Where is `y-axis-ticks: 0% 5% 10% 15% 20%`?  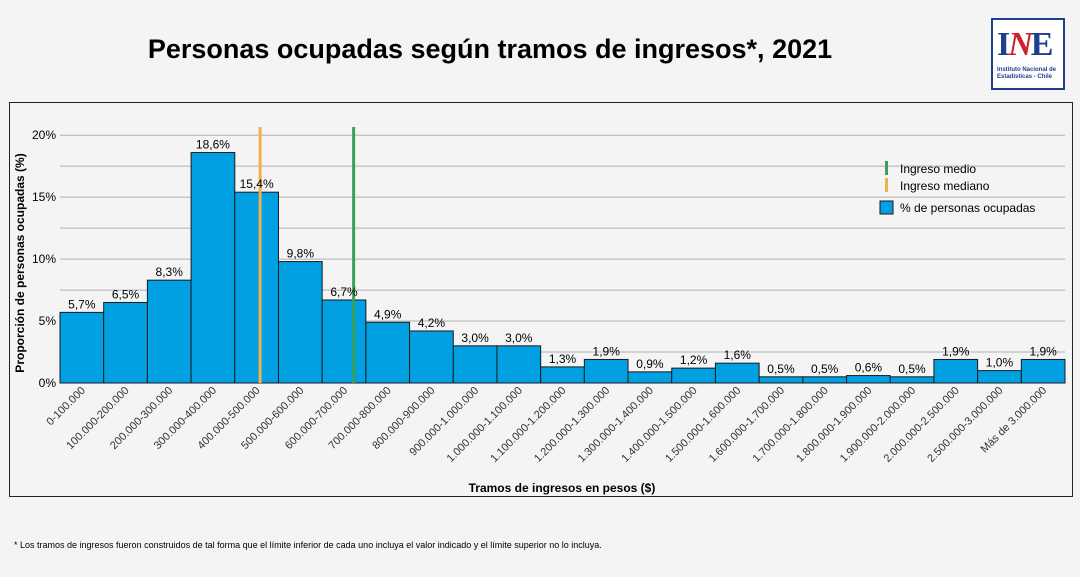
y-axis-ticks: 0% 5% 10% 15% 20% is located at coordinates (44, 259).